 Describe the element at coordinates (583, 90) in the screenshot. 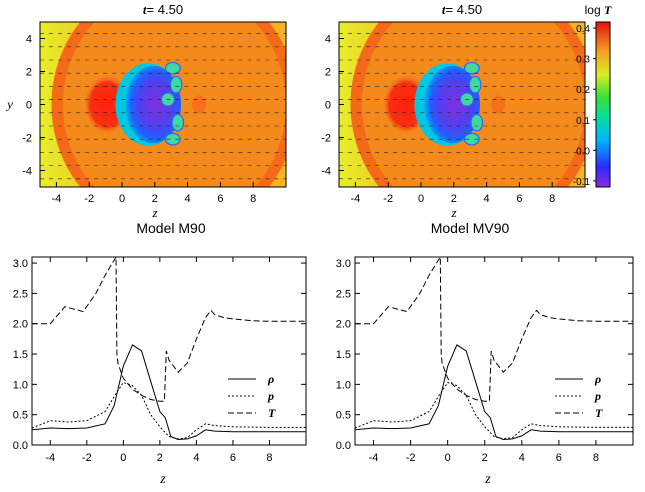

I see `colorbar-tick-label: 0.2` at that location.